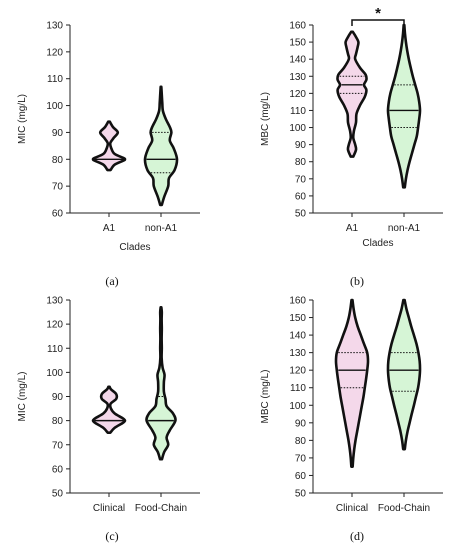 Image resolution: width=462 pixels, height=550 pixels. Describe the element at coordinates (357, 281) in the screenshot. I see `panel-label: (b)` at that location.